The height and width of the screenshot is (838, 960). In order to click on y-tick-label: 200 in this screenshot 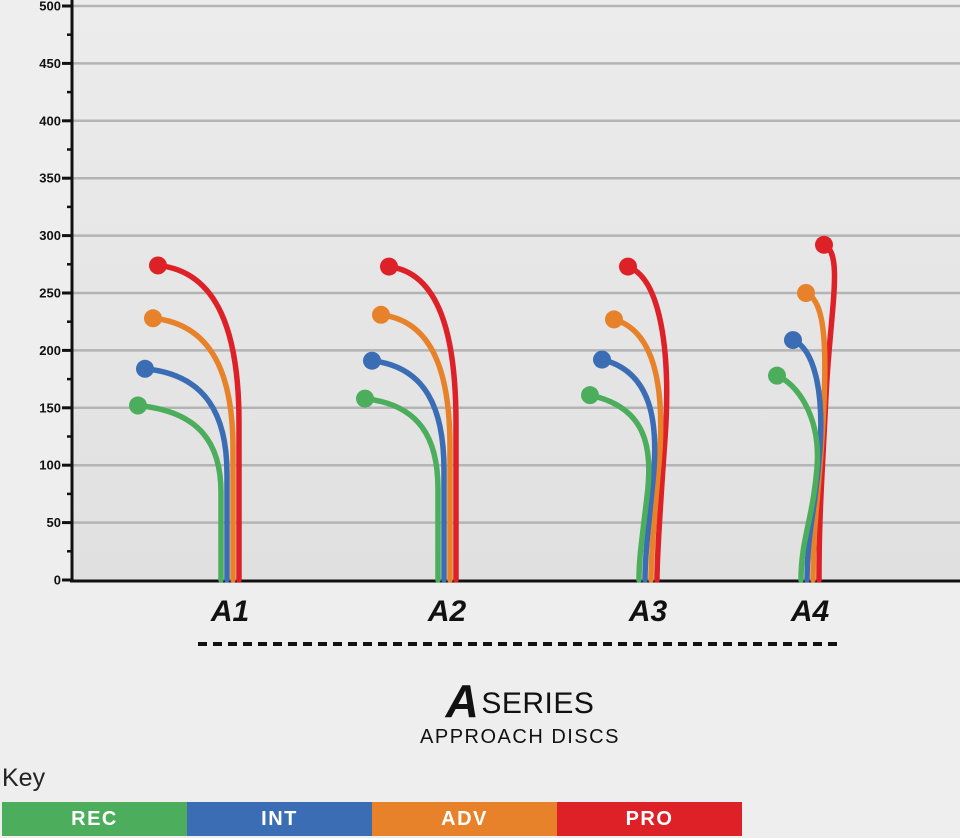, I will do `click(50, 350)`.